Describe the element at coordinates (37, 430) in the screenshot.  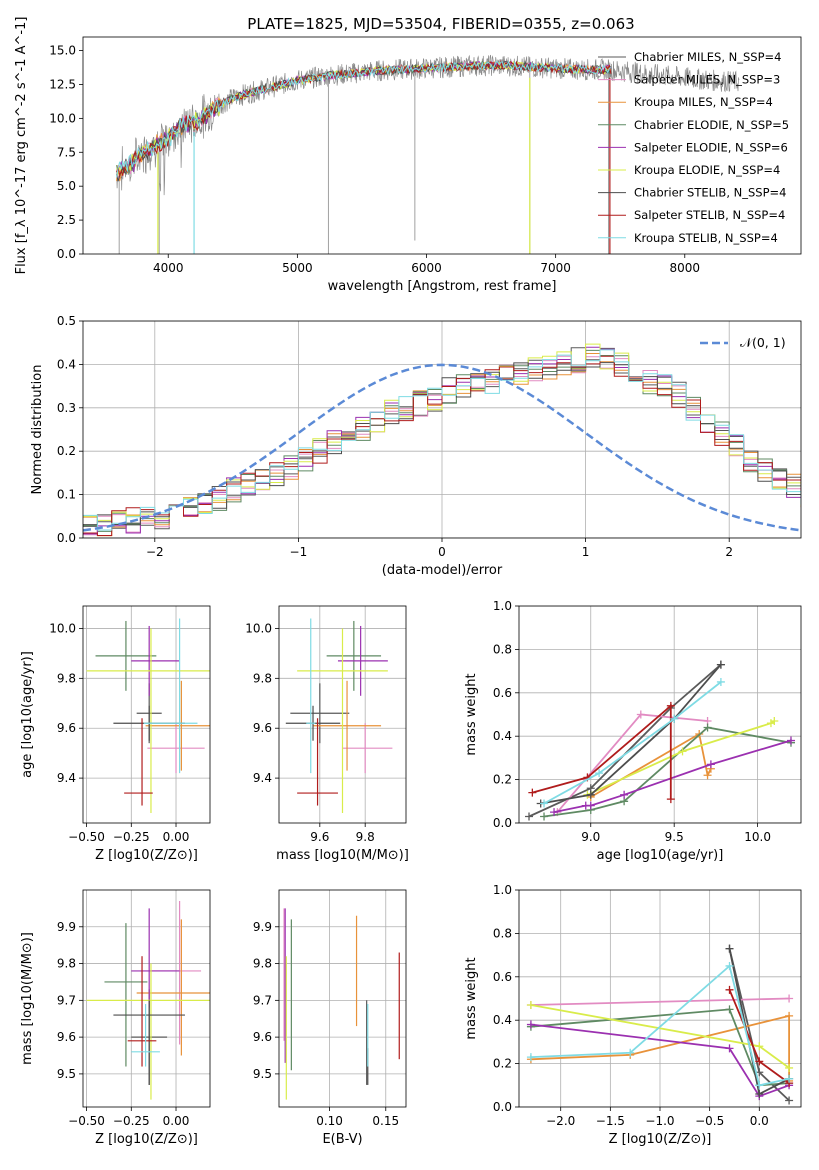
I see `y-axis-label: Normed distribution` at that location.